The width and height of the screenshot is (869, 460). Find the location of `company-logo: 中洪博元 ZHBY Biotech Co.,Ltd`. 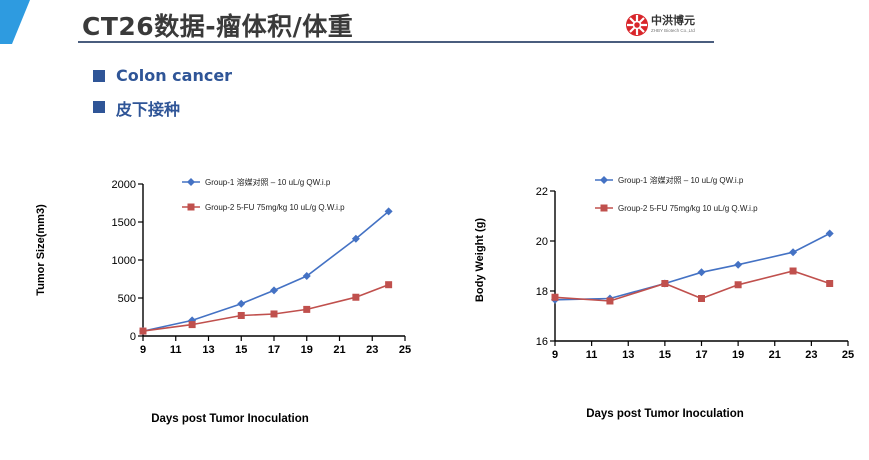

company-logo: 中洪博元 ZHBY Biotech Co.,Ltd is located at coordinates (680, 25).